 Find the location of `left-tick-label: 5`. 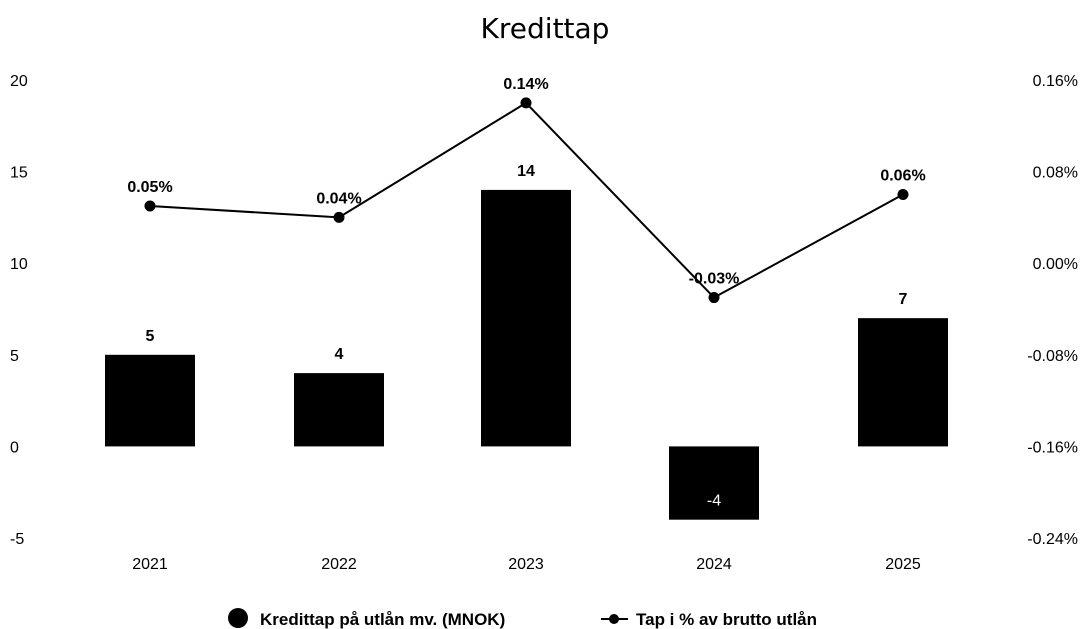

left-tick-label: 5 is located at coordinates (14, 356).